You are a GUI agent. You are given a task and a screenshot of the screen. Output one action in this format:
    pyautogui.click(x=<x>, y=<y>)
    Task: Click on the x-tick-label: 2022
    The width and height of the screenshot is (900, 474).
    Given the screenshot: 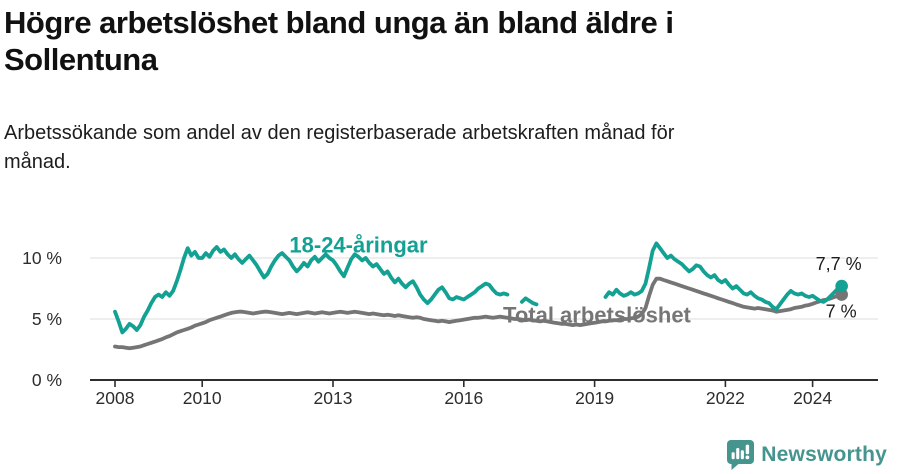 What is the action you would take?
    pyautogui.click(x=725, y=398)
    